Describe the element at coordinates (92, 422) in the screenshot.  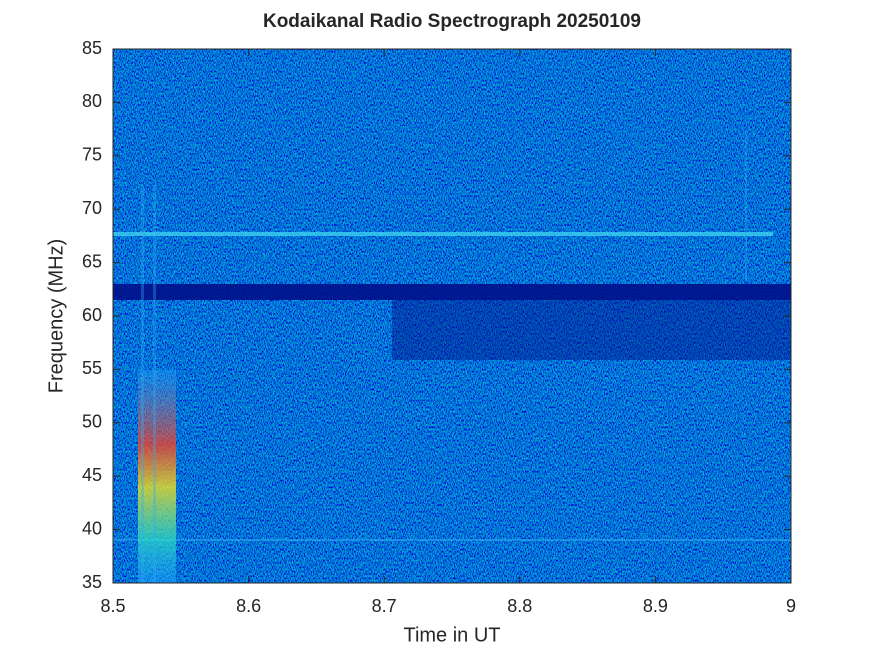
I see `y-tick-label: 50` at that location.